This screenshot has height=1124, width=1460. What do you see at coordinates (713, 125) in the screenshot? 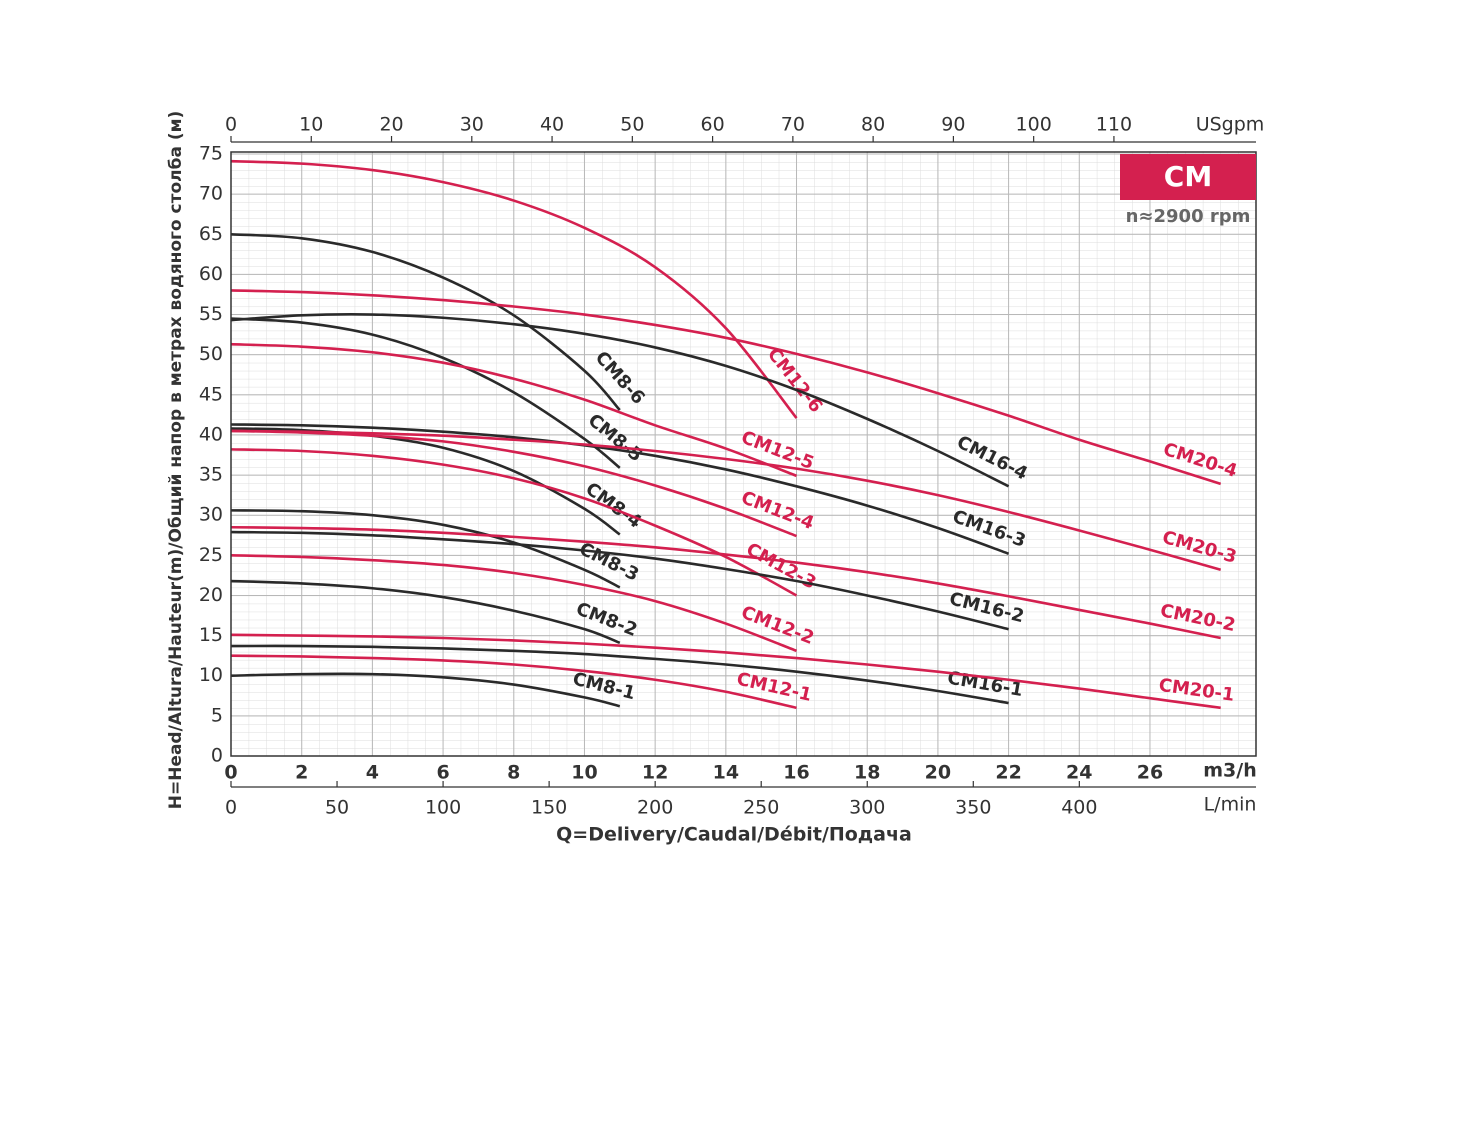
I see `top-axis-tick-label: 60` at bounding box center [713, 125].